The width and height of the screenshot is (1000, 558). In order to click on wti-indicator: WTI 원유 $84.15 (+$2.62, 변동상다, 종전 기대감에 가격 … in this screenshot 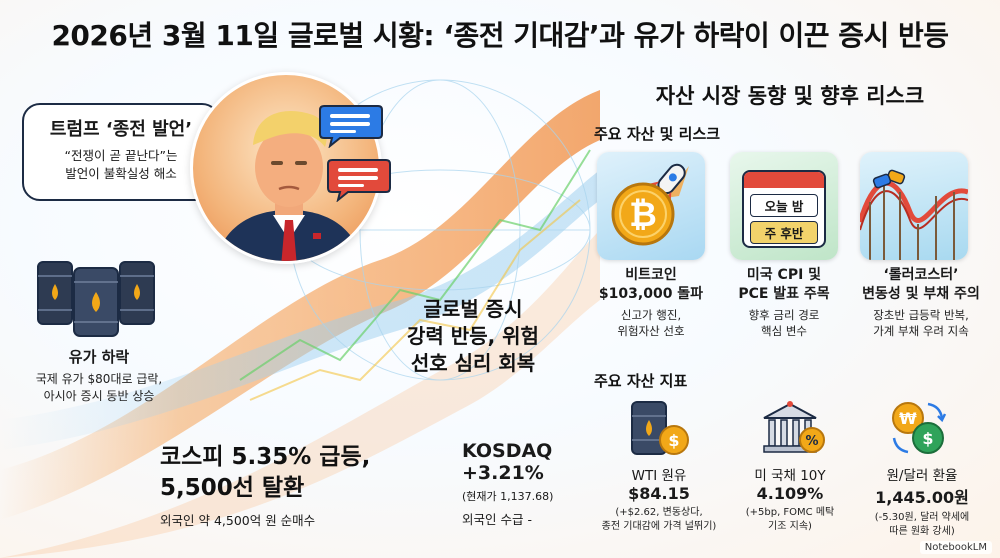, I will do `click(659, 499)`.